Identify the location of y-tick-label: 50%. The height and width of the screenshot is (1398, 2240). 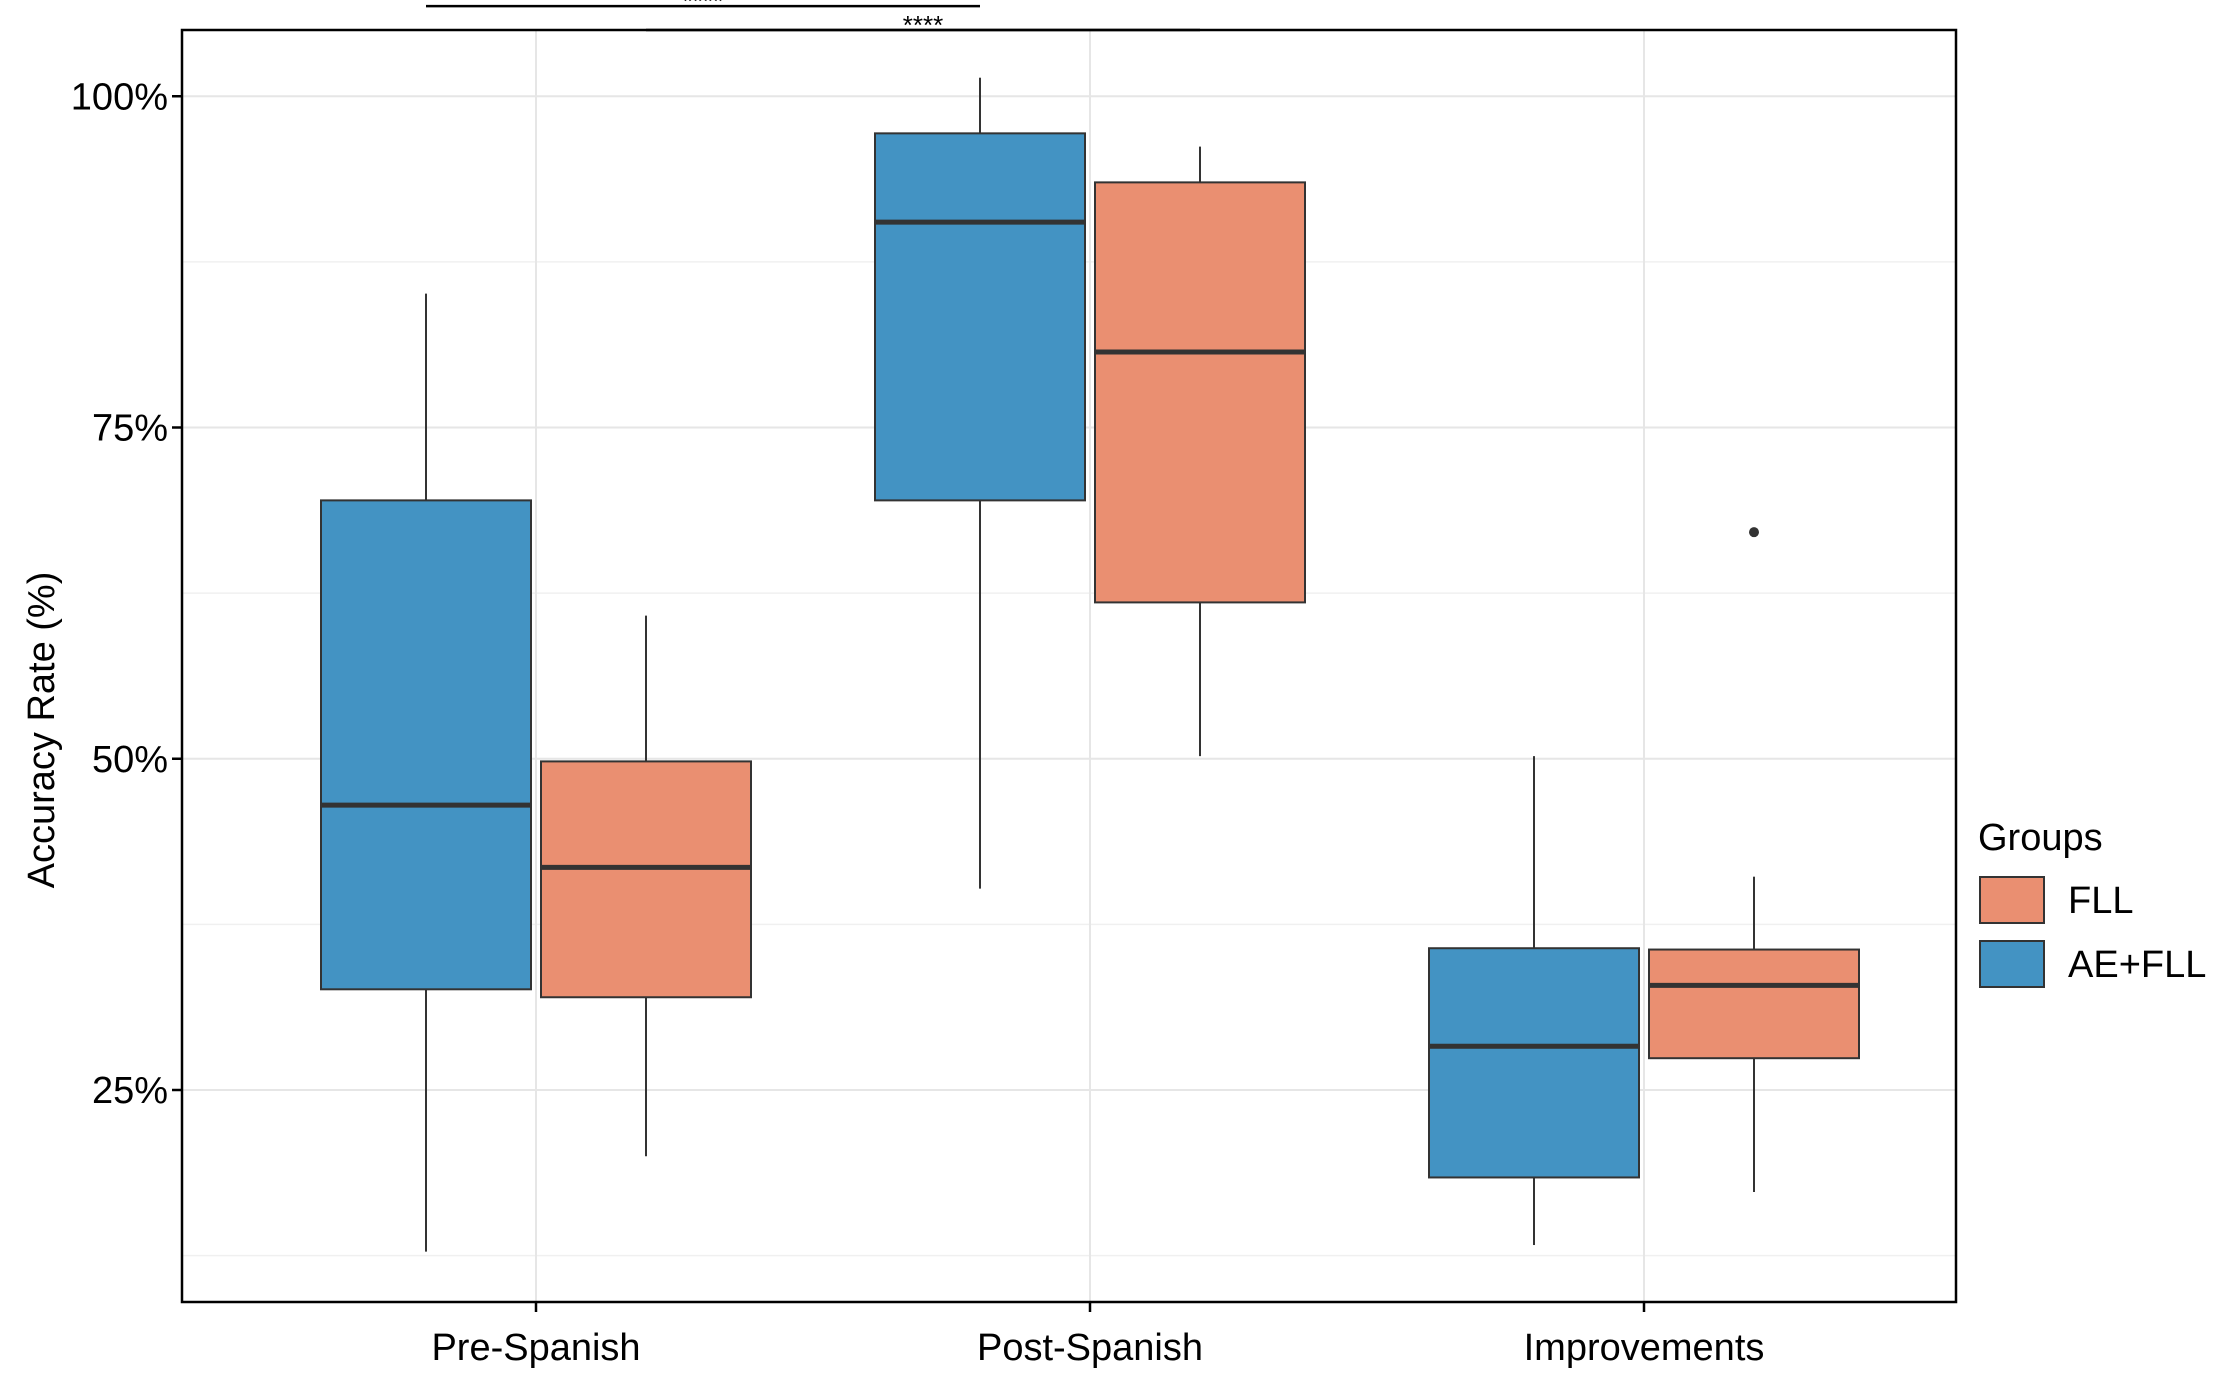
(130, 760).